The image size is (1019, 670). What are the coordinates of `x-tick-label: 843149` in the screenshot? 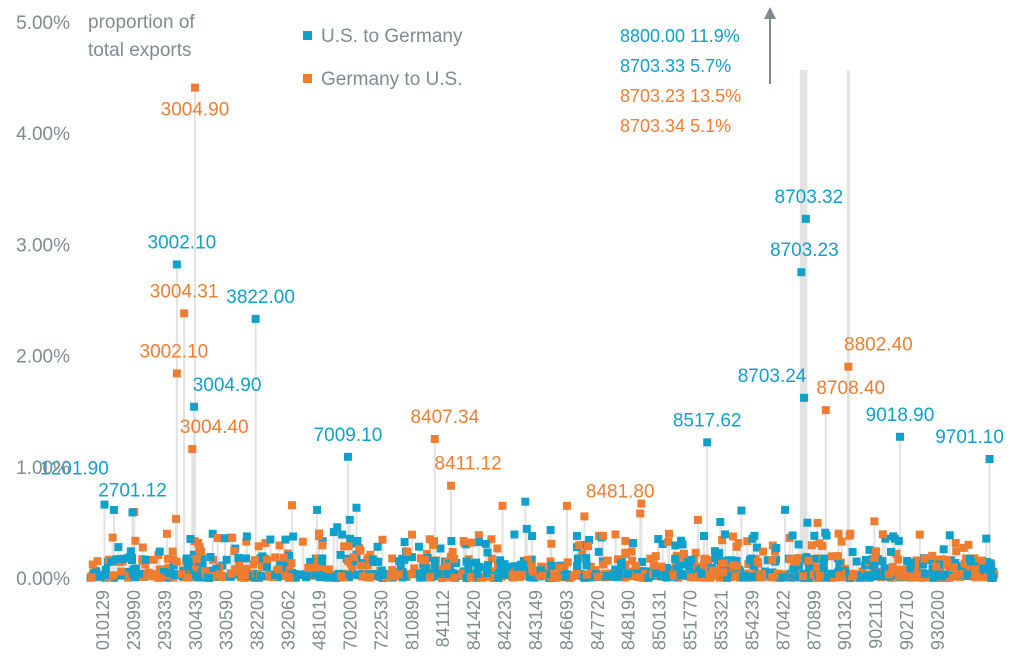 It's located at (536, 620).